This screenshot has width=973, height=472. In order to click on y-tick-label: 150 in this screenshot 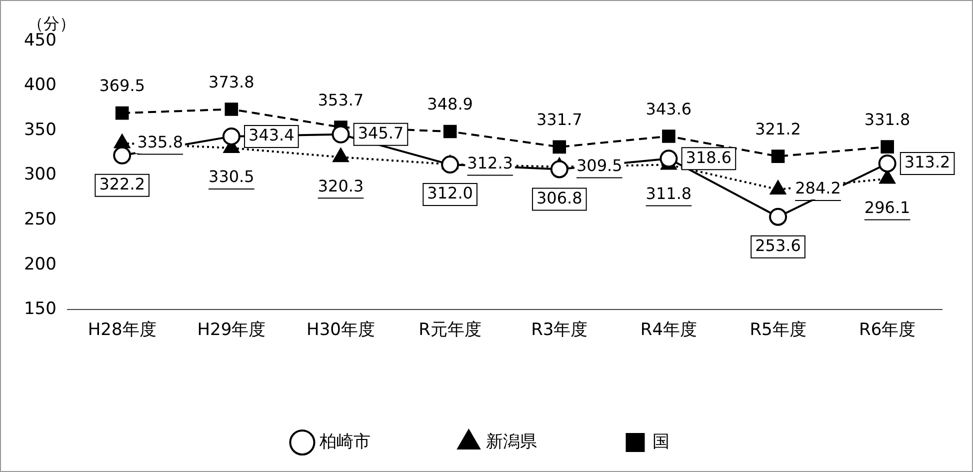, I will do `click(40, 309)`.